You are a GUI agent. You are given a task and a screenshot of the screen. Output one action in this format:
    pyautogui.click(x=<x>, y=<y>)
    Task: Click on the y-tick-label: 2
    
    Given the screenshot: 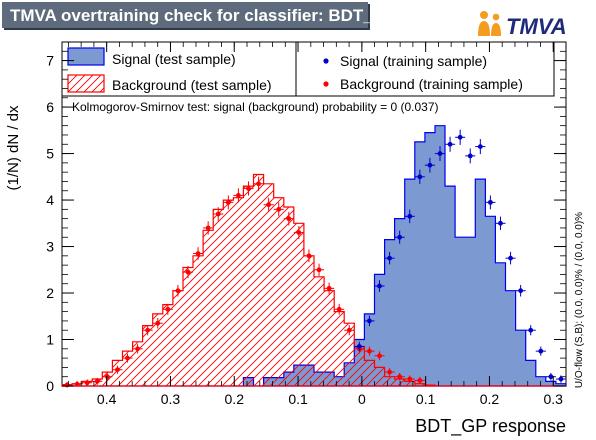 What is the action you would take?
    pyautogui.click(x=50, y=293)
    